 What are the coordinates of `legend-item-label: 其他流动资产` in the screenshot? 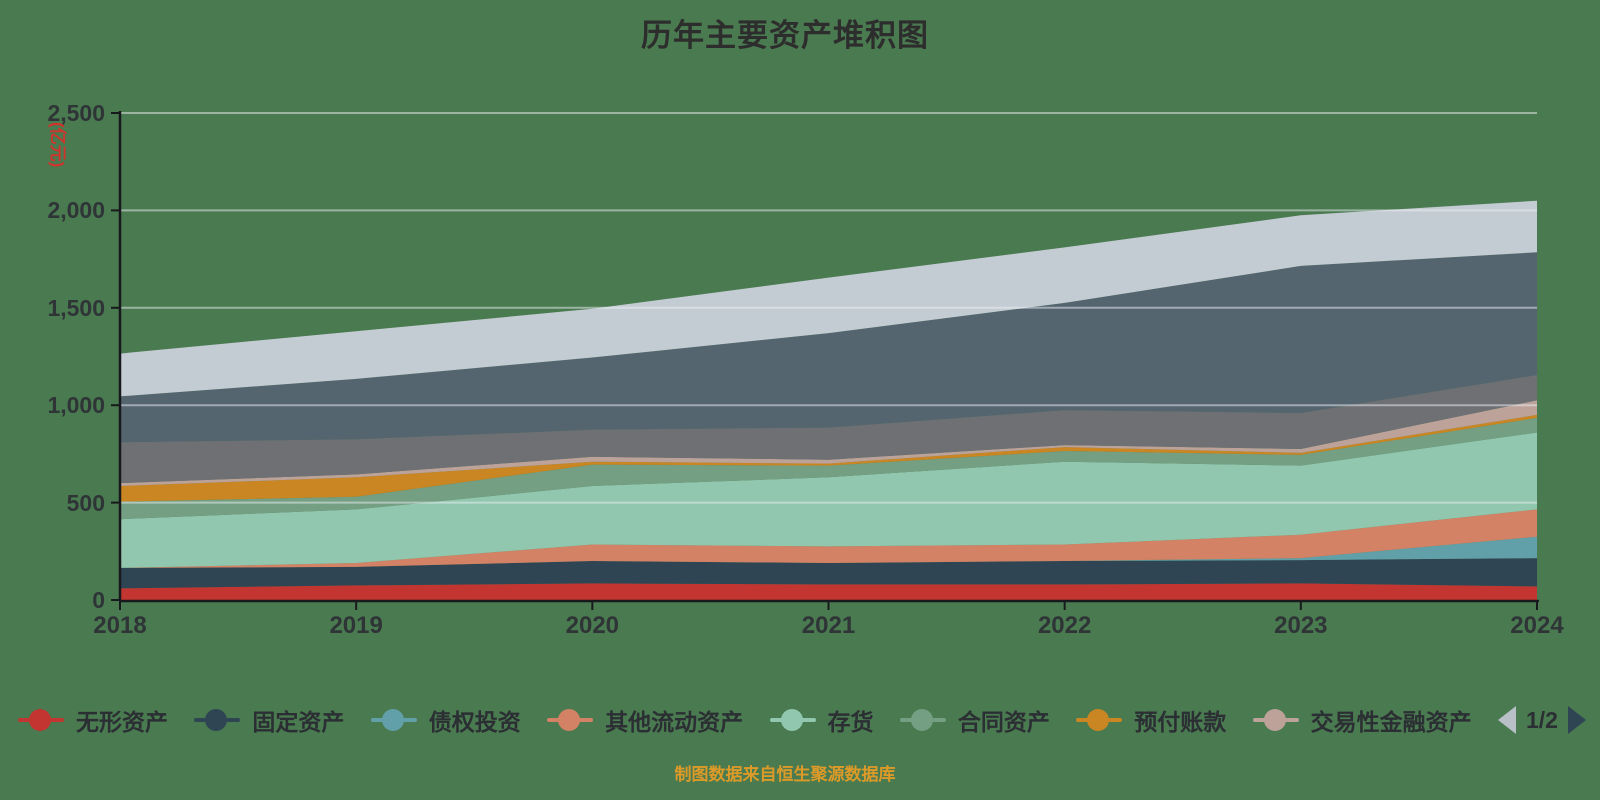 It's located at (674, 722).